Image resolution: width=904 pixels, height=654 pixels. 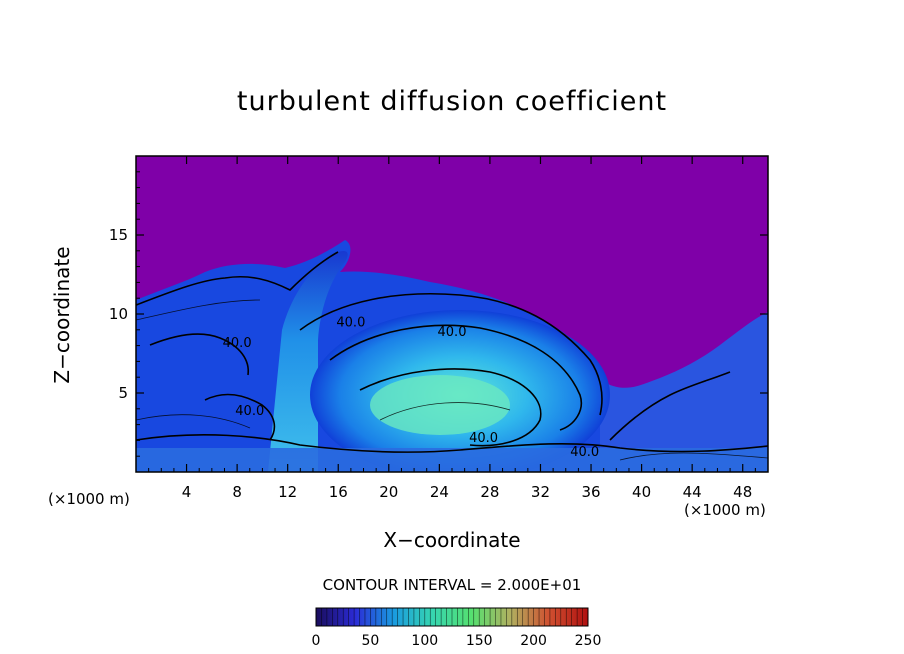 I want to click on contour-label-layer: 40.0 40.0 40.0 40.0 40.0 40.0, so click(x=411, y=388).